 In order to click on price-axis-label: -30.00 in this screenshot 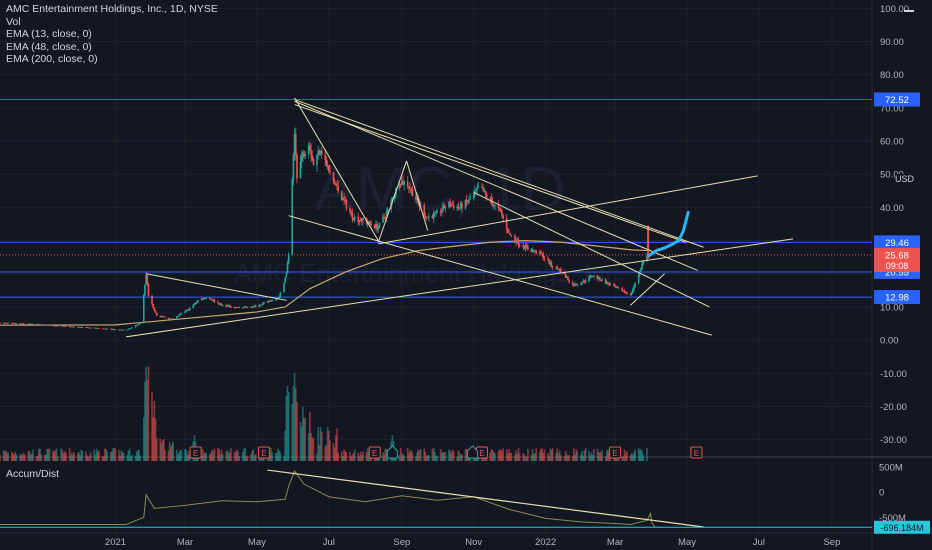, I will do `click(893, 440)`.